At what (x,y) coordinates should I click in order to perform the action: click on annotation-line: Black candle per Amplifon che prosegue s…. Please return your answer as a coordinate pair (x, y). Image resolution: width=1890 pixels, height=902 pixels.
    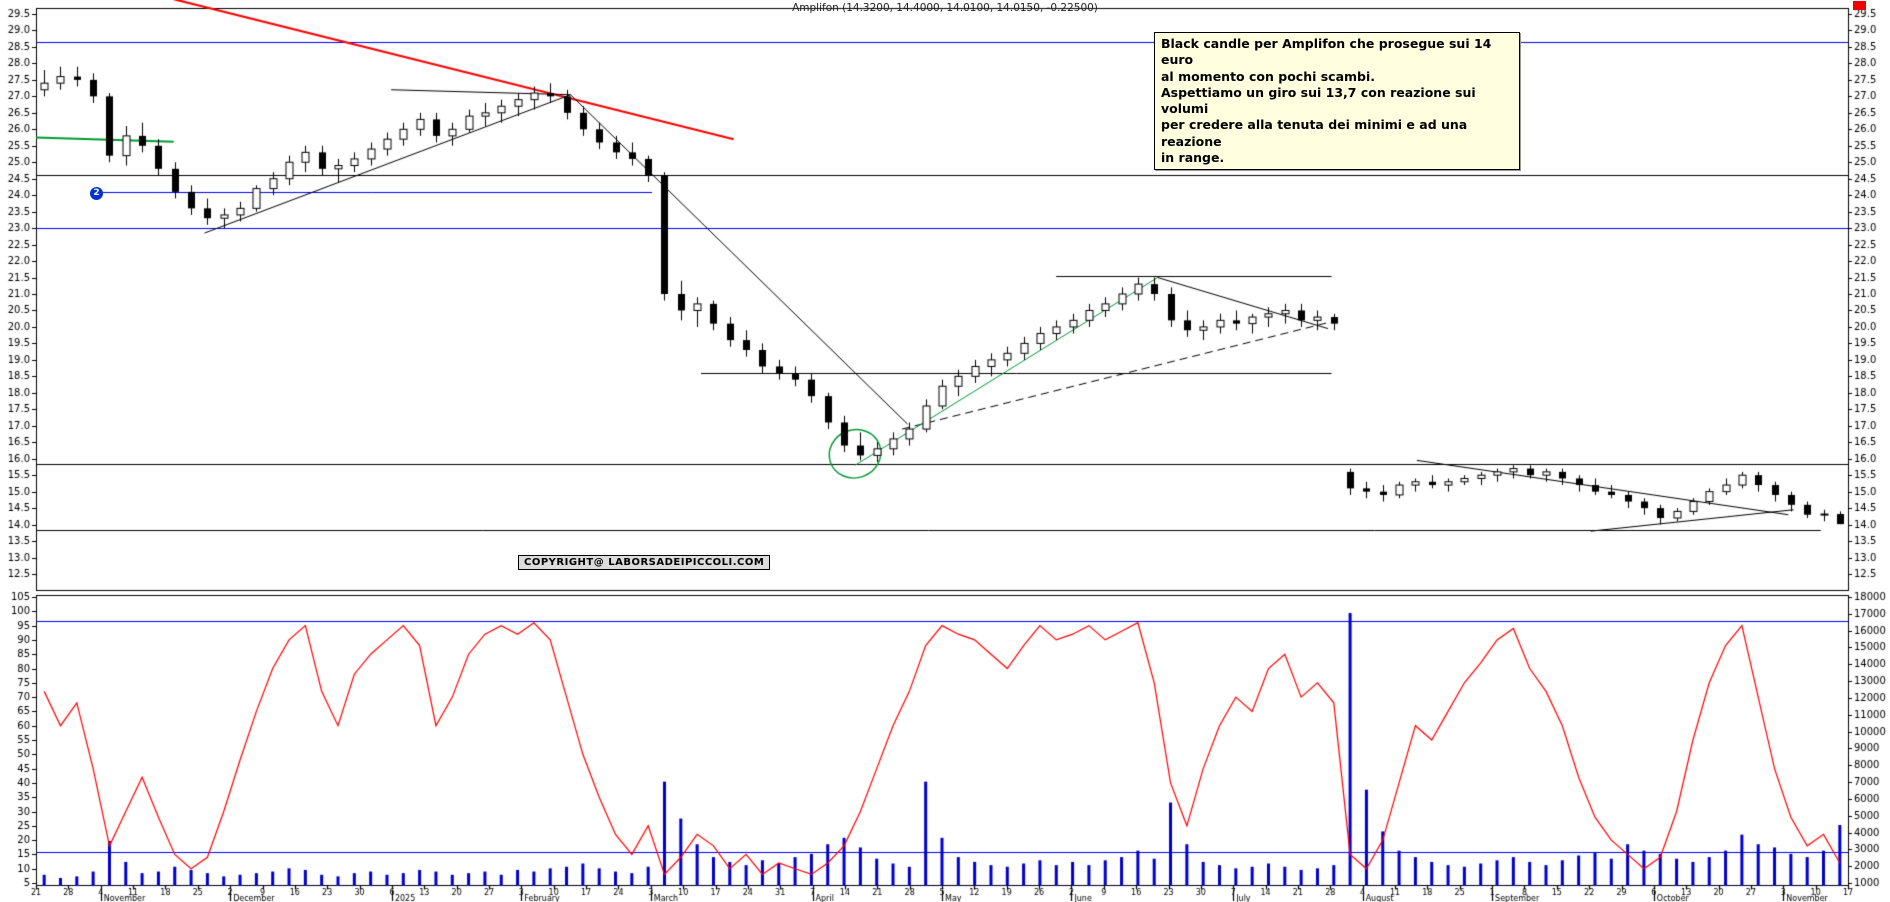
    Looking at the image, I should click on (1326, 52).